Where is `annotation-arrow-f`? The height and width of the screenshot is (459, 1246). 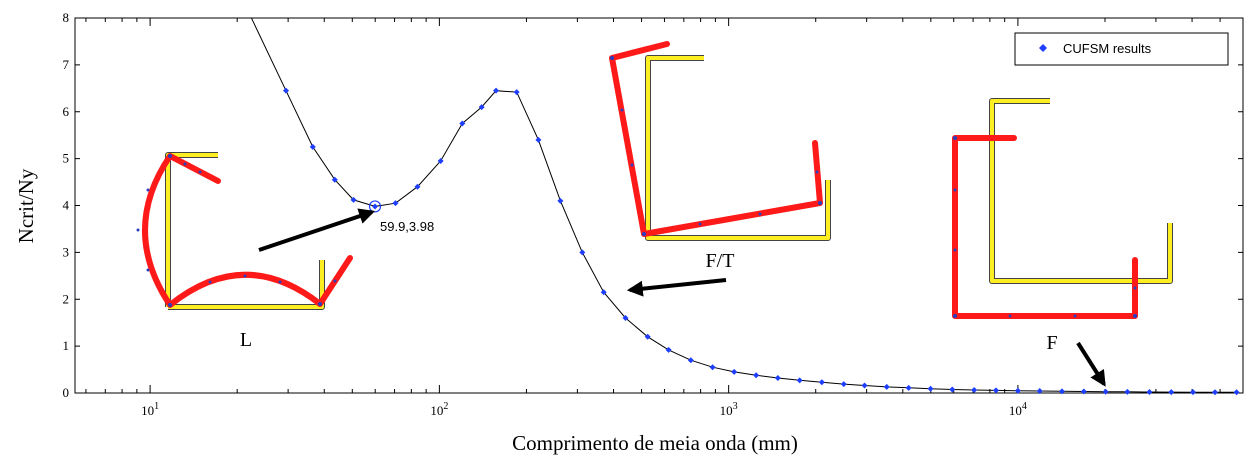
annotation-arrow-f is located at coordinates (1091, 364).